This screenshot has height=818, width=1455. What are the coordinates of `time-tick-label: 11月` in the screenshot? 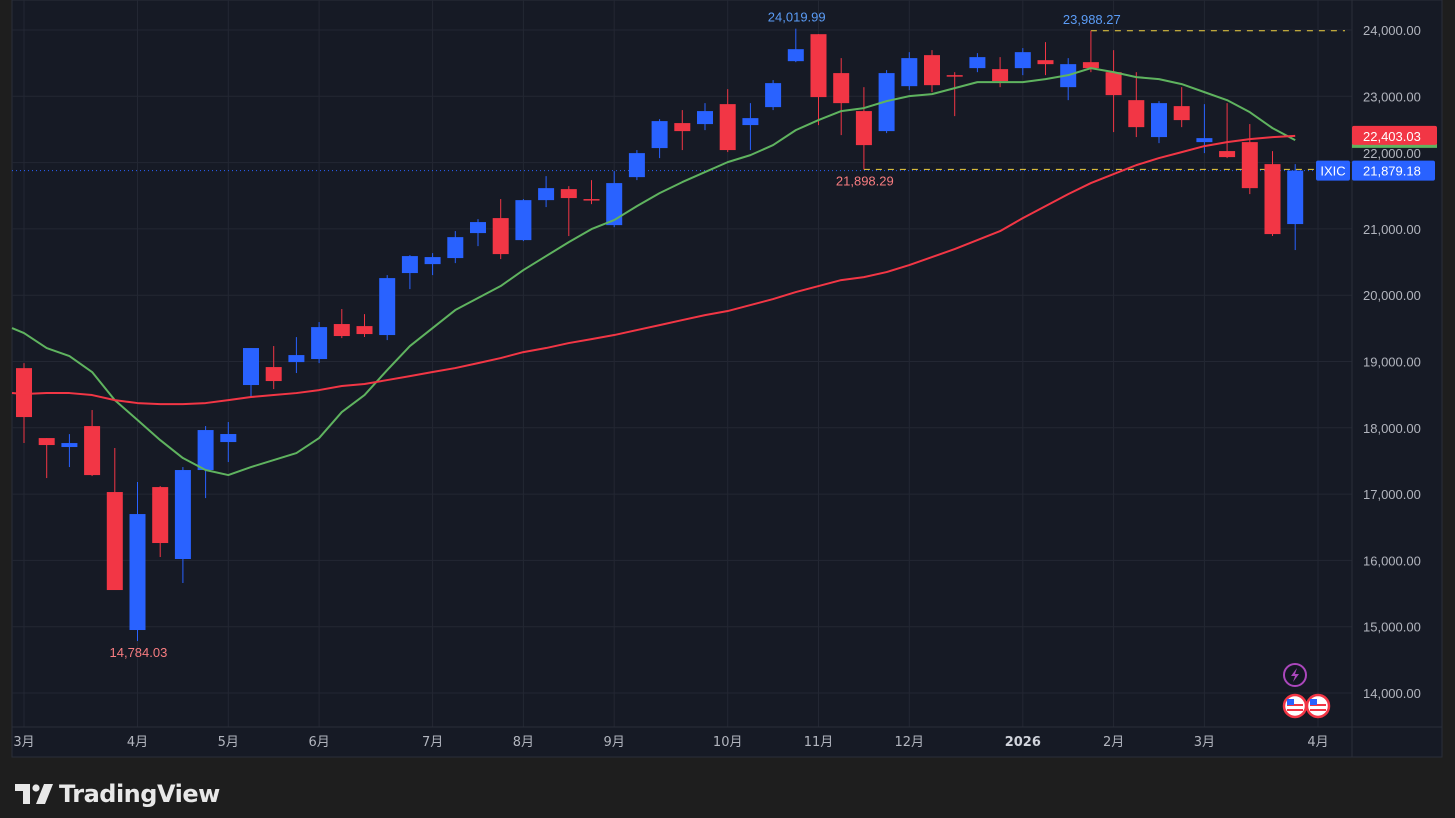 It's located at (819, 742).